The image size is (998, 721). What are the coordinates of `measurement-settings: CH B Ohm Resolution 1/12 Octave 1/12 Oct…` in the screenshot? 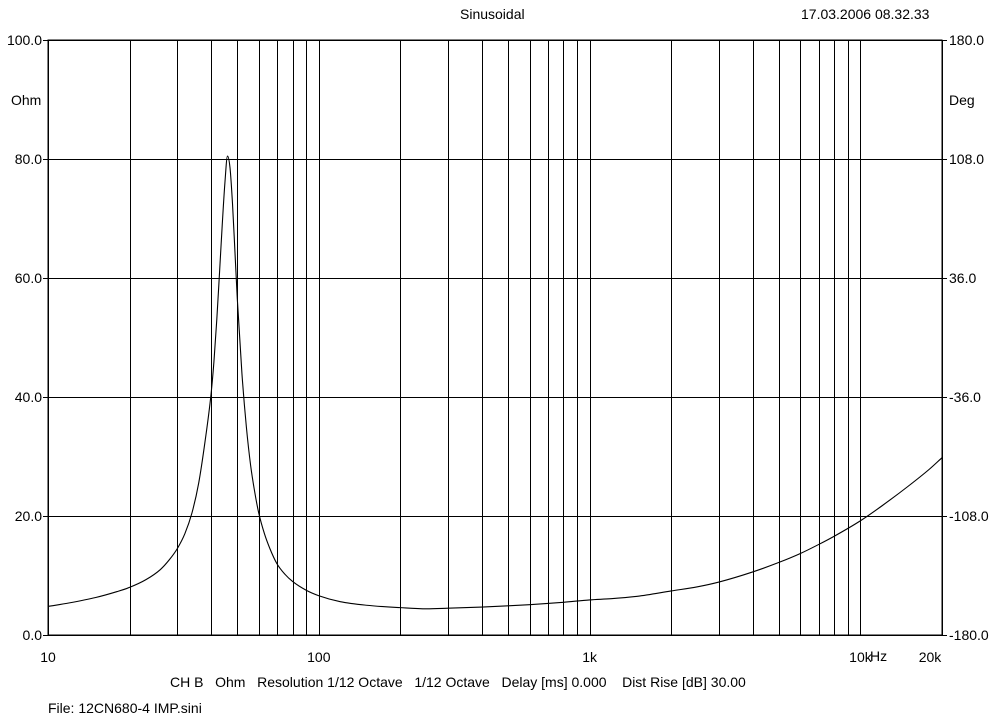 It's located at (458, 682).